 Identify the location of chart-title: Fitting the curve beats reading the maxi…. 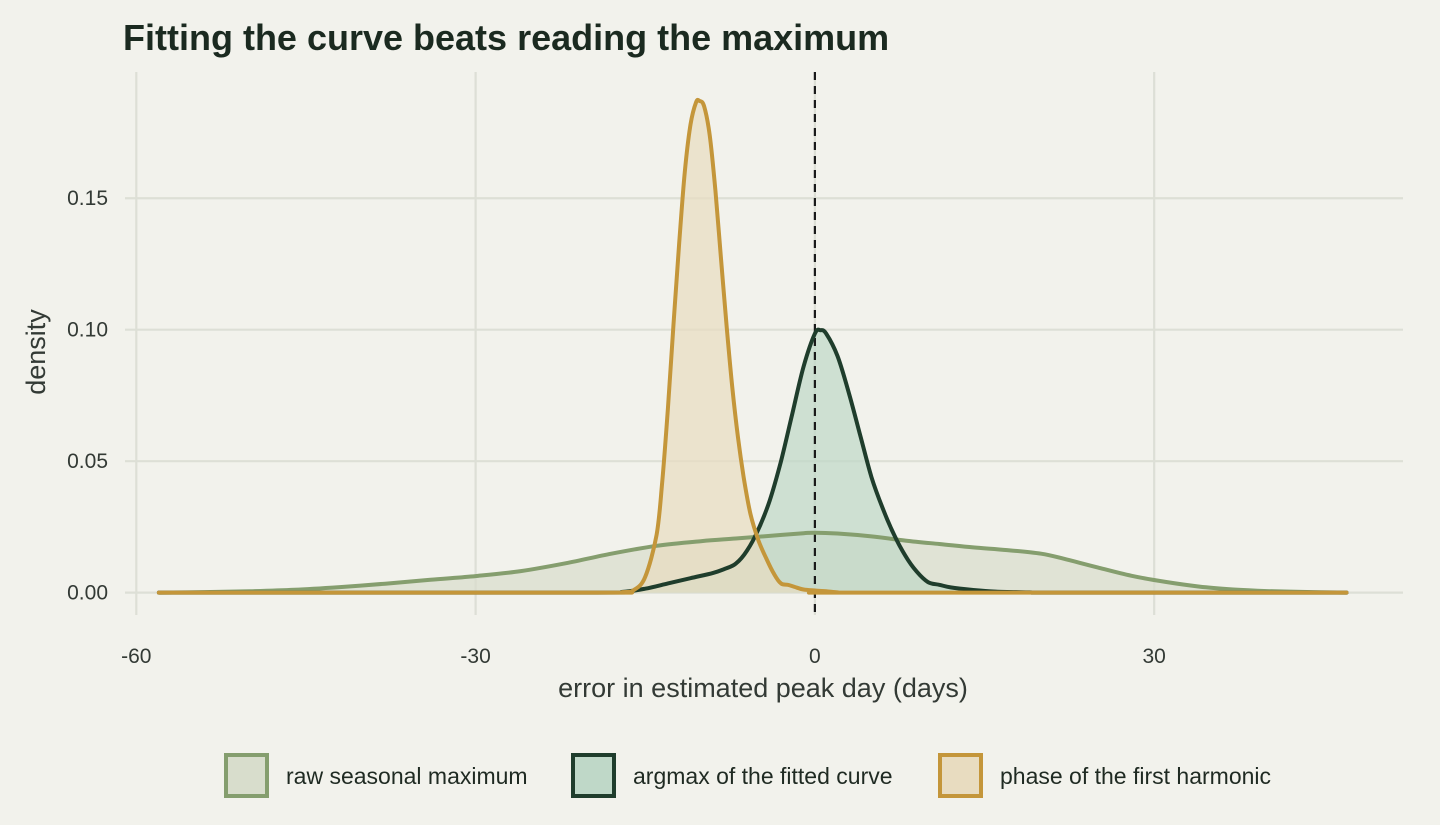
(506, 37).